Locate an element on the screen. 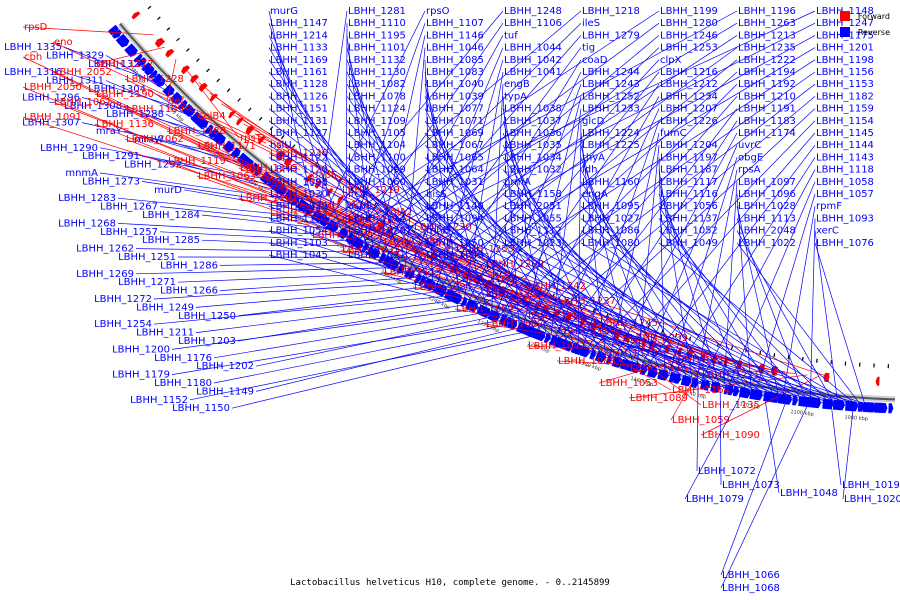  reverse-gene-label: LBHH_1093 is located at coordinates (845, 218).